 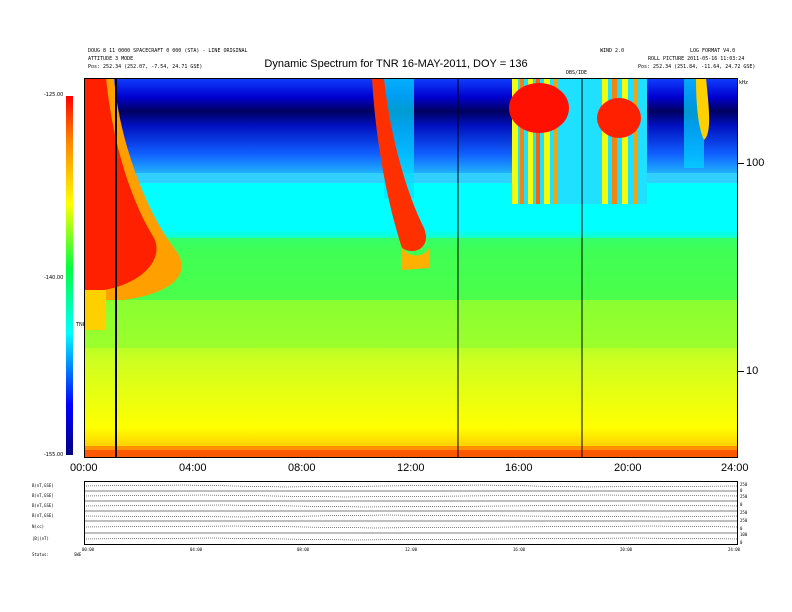 I want to click on colorbar, so click(x=69, y=275).